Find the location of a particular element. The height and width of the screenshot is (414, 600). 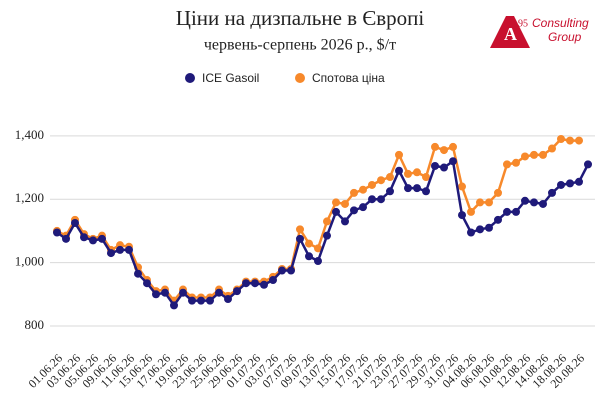

y-tick-label: 1,200 is located at coordinates (29, 197).